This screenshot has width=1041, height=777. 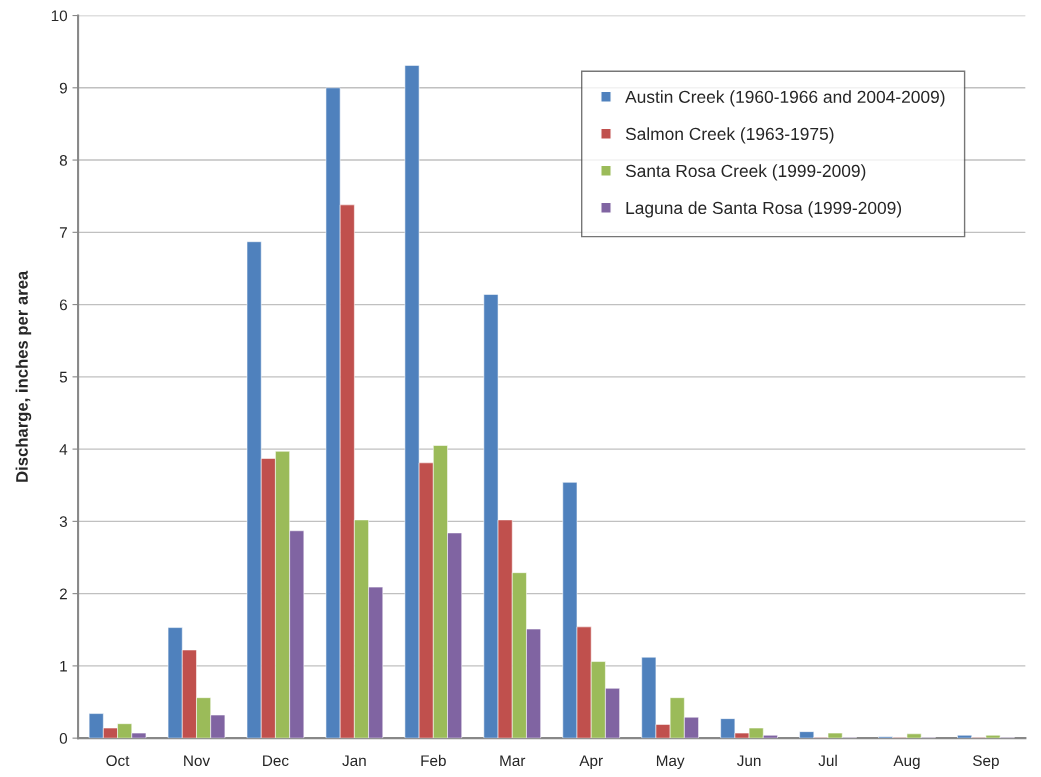 I want to click on y-tick-label: 1, so click(x=63, y=666).